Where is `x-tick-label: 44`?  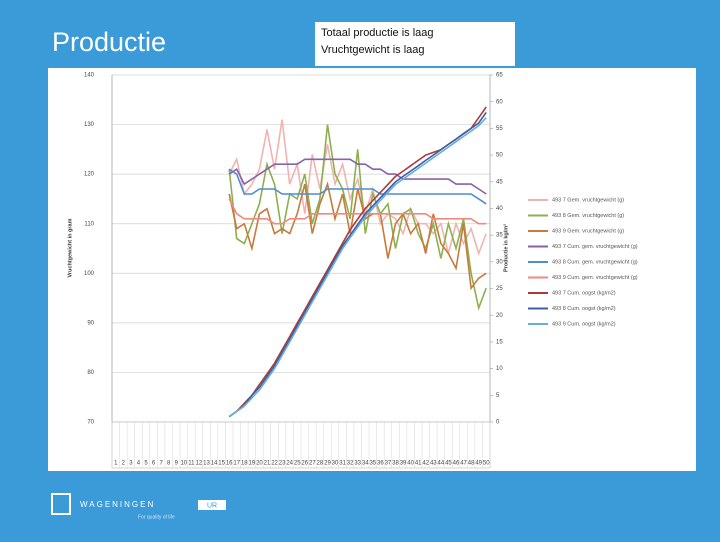
x-tick-label: 44 is located at coordinates (441, 464).